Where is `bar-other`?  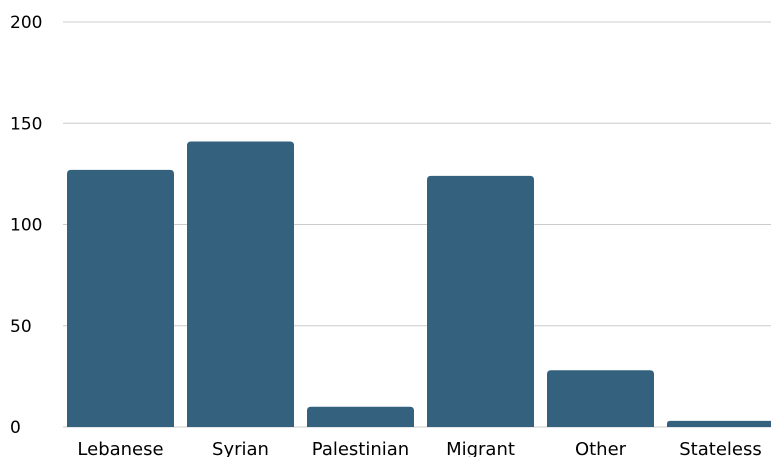 bar-other is located at coordinates (600, 398).